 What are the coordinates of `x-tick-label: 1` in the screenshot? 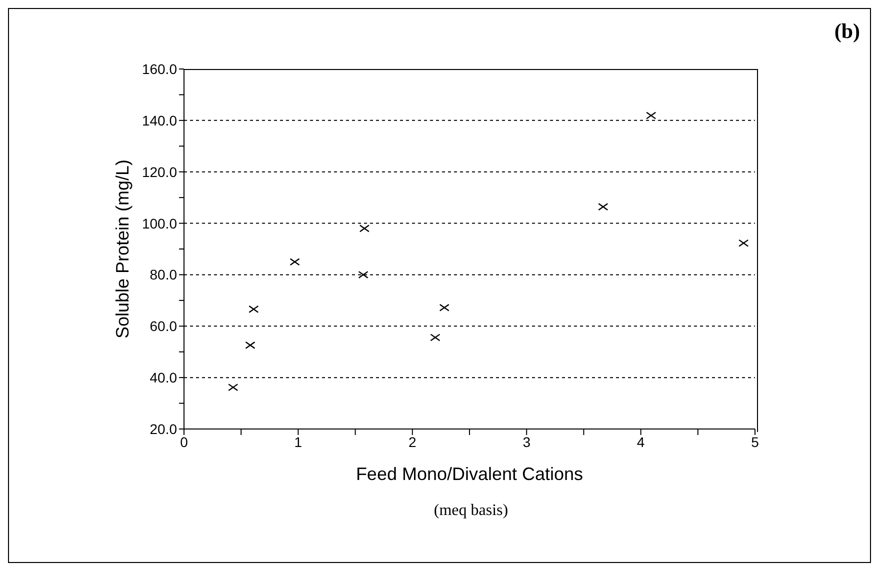 It's located at (298, 442).